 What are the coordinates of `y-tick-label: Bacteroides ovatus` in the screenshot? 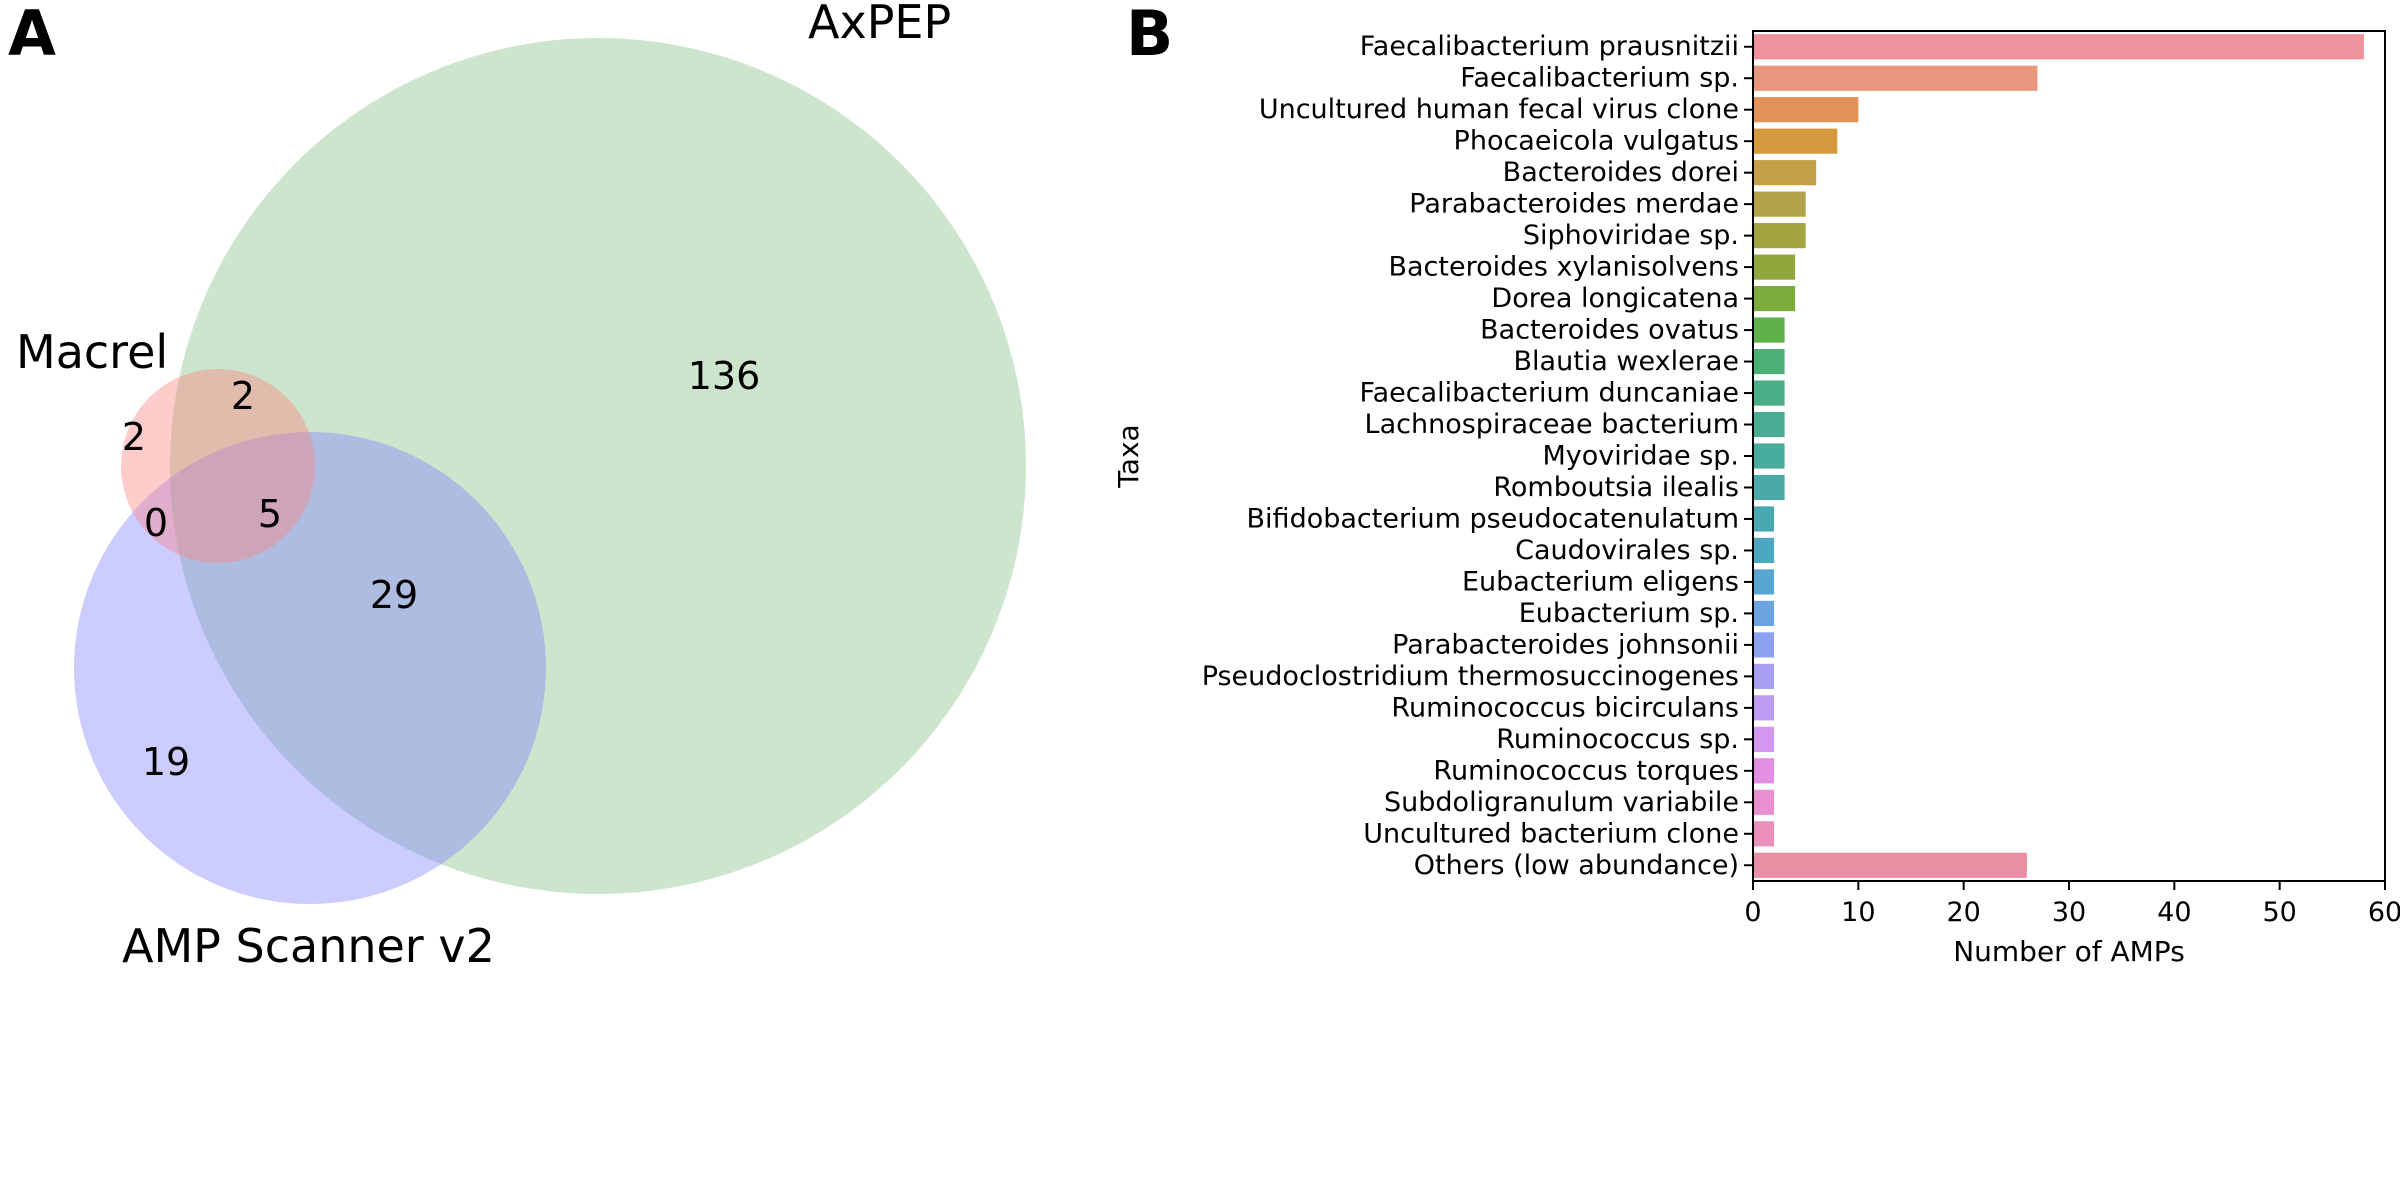 It's located at (1609, 330).